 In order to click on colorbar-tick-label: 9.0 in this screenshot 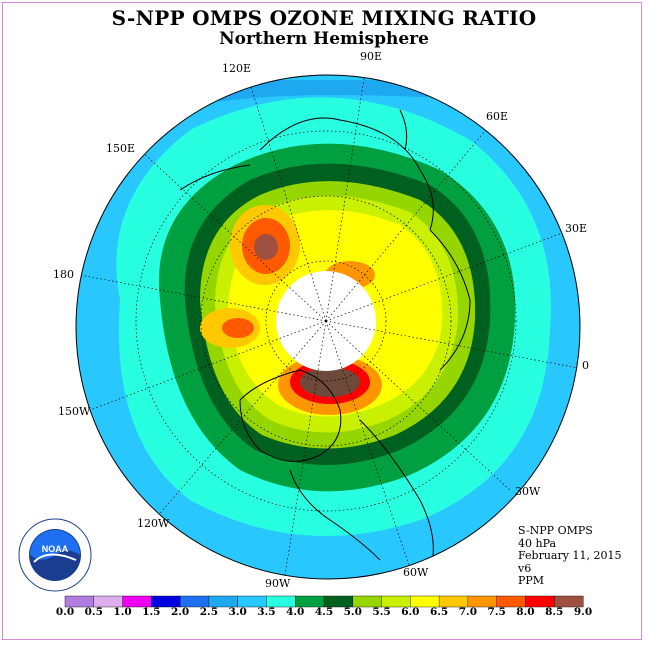, I will do `click(583, 612)`.